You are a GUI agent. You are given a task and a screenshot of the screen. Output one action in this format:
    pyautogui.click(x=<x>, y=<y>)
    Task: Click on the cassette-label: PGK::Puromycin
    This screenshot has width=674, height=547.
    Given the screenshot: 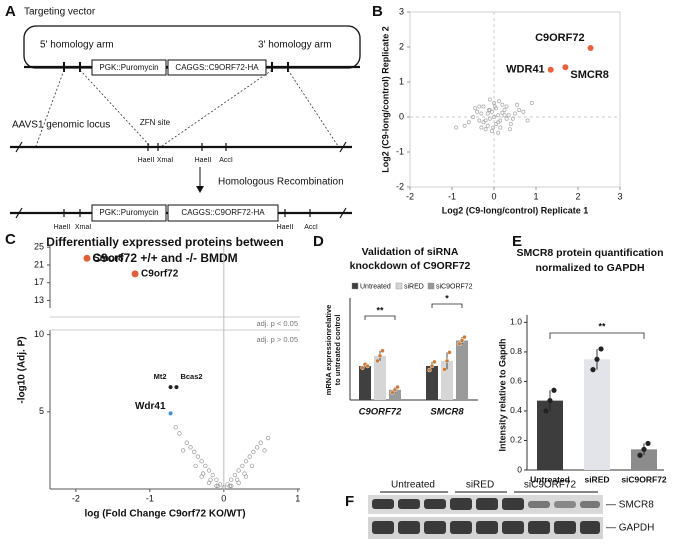 What is the action you would take?
    pyautogui.click(x=128, y=67)
    